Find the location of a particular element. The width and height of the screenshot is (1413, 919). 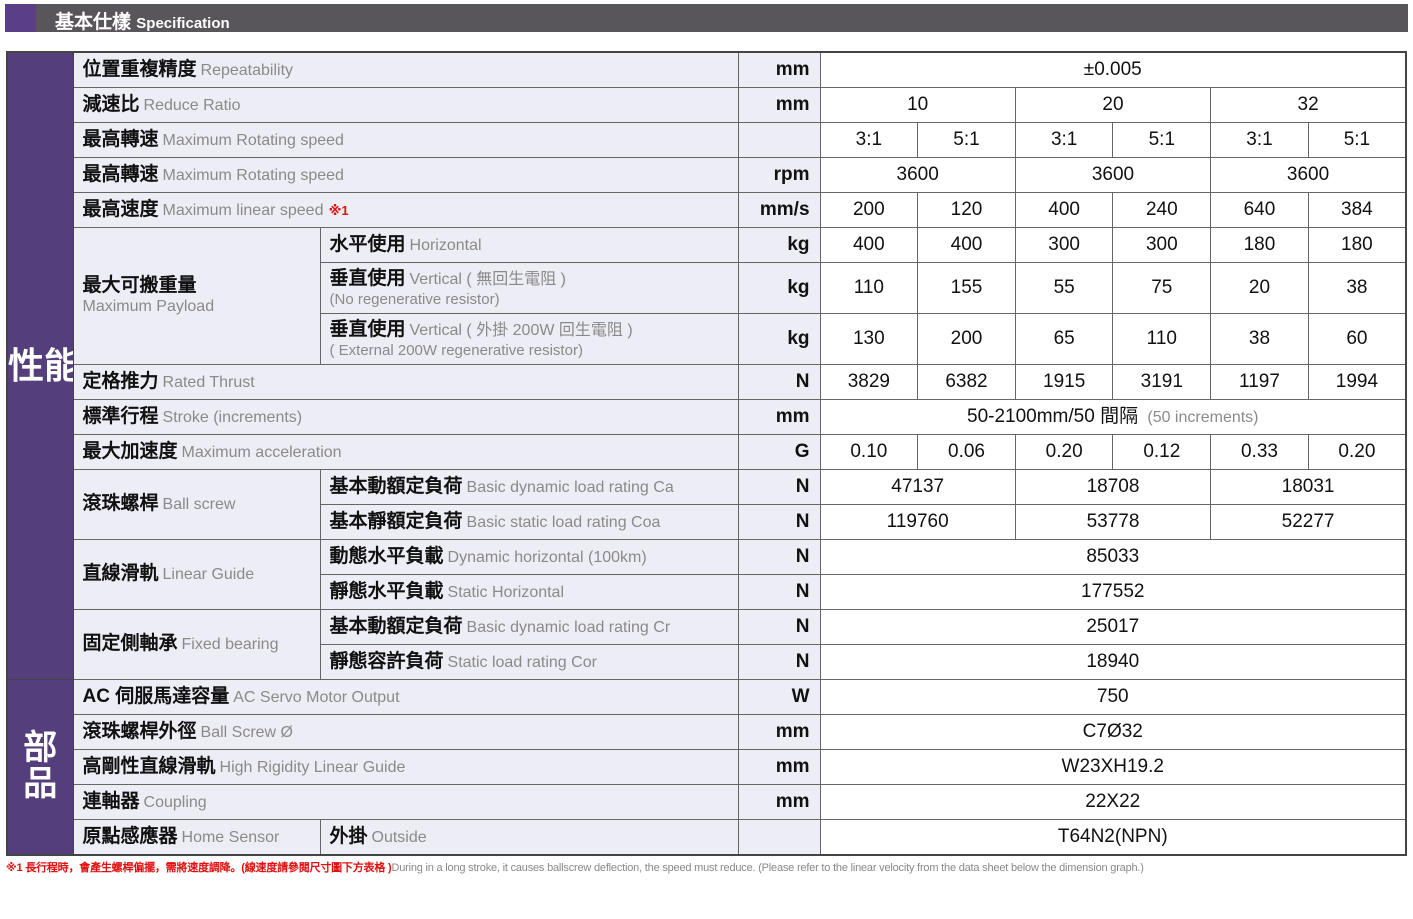

value: C7Ø32 is located at coordinates (1113, 732).